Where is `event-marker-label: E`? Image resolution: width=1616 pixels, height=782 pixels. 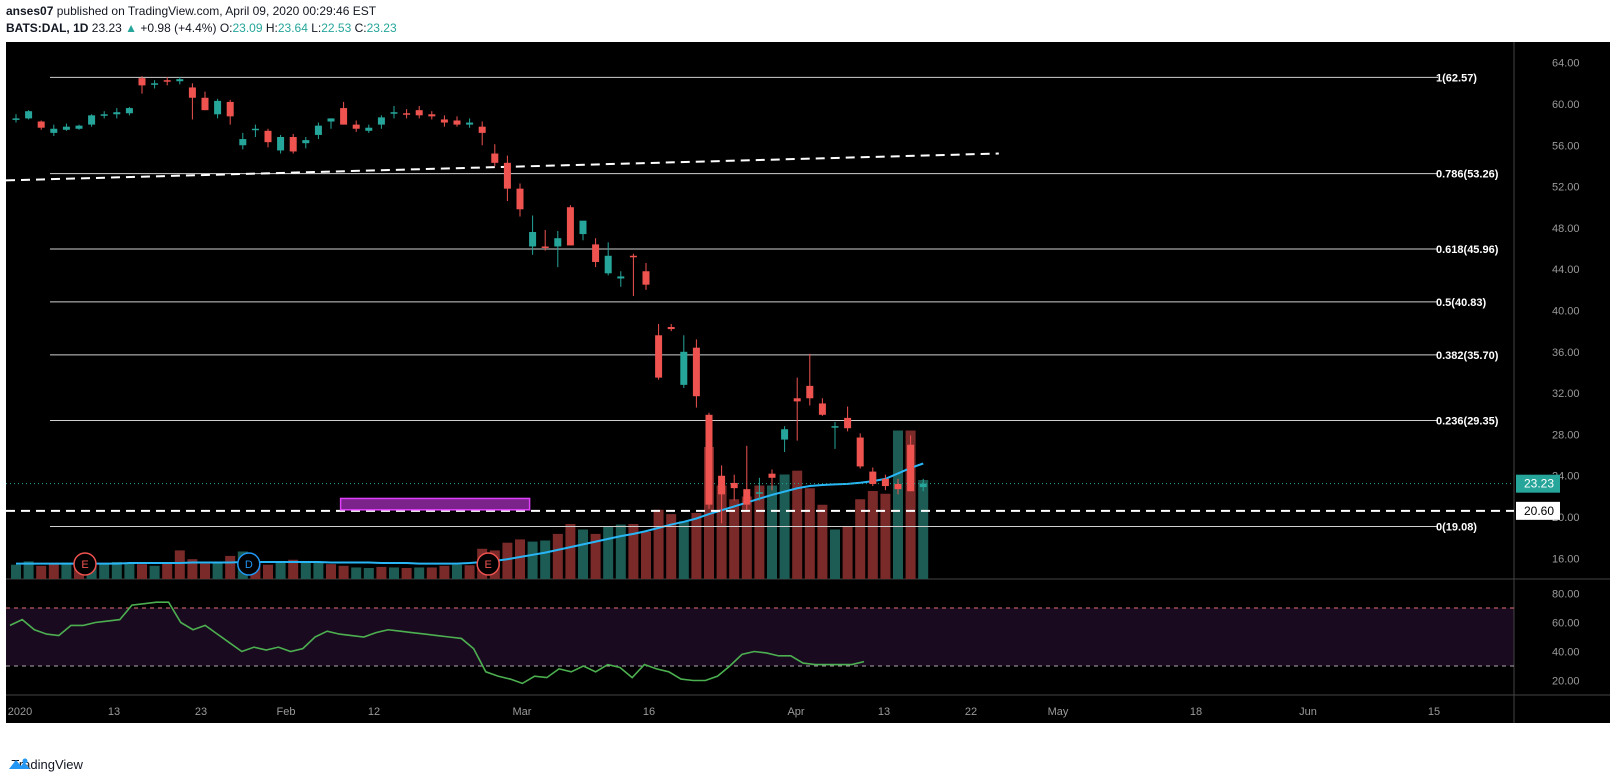 event-marker-label: E is located at coordinates (488, 565).